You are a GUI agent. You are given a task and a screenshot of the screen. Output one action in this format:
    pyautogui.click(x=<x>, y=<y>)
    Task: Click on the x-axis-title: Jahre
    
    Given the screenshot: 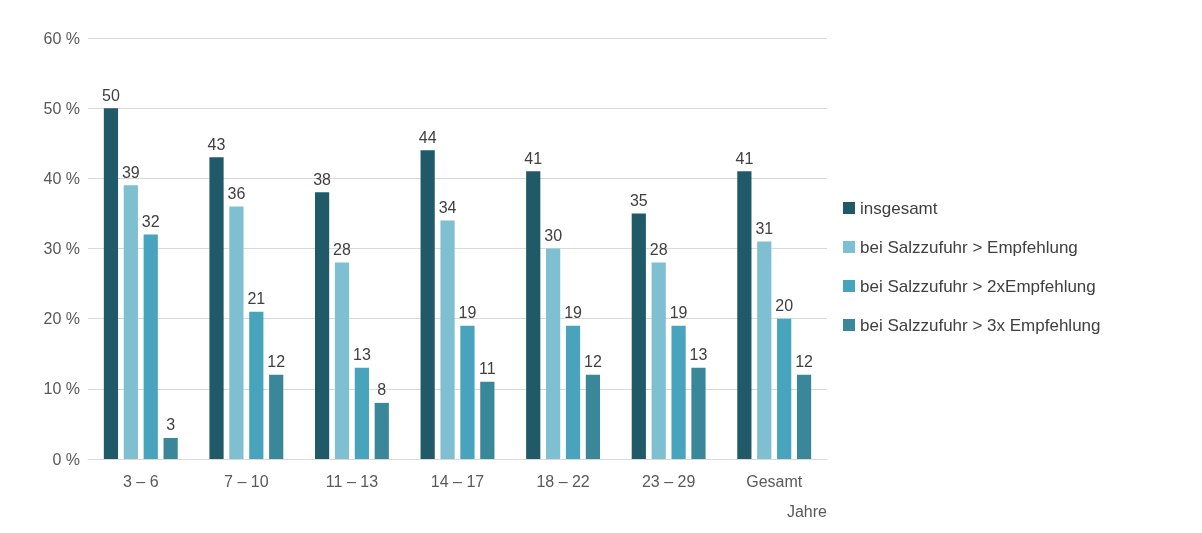 What is the action you would take?
    pyautogui.click(x=807, y=511)
    